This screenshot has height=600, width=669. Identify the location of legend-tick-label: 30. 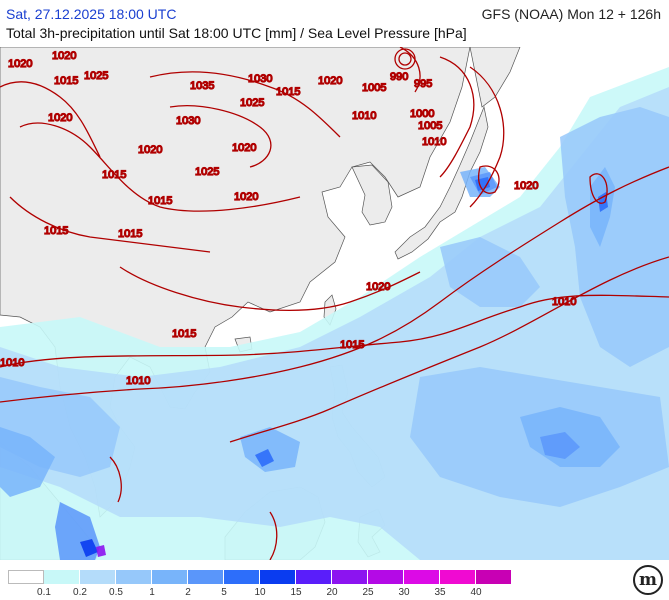
(404, 592).